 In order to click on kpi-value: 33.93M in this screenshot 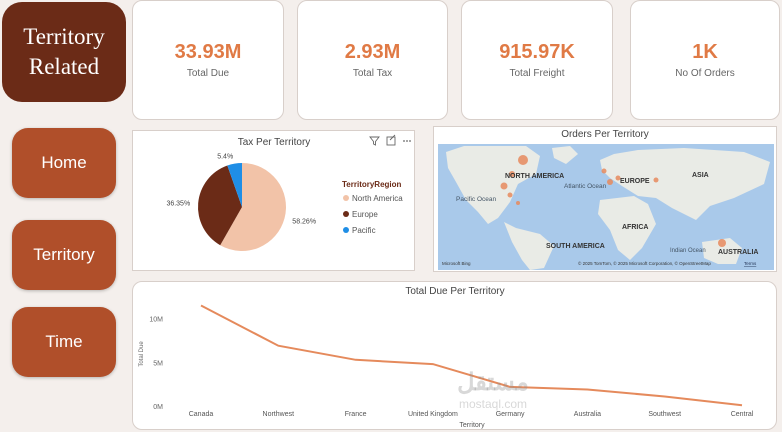, I will do `click(208, 52)`.